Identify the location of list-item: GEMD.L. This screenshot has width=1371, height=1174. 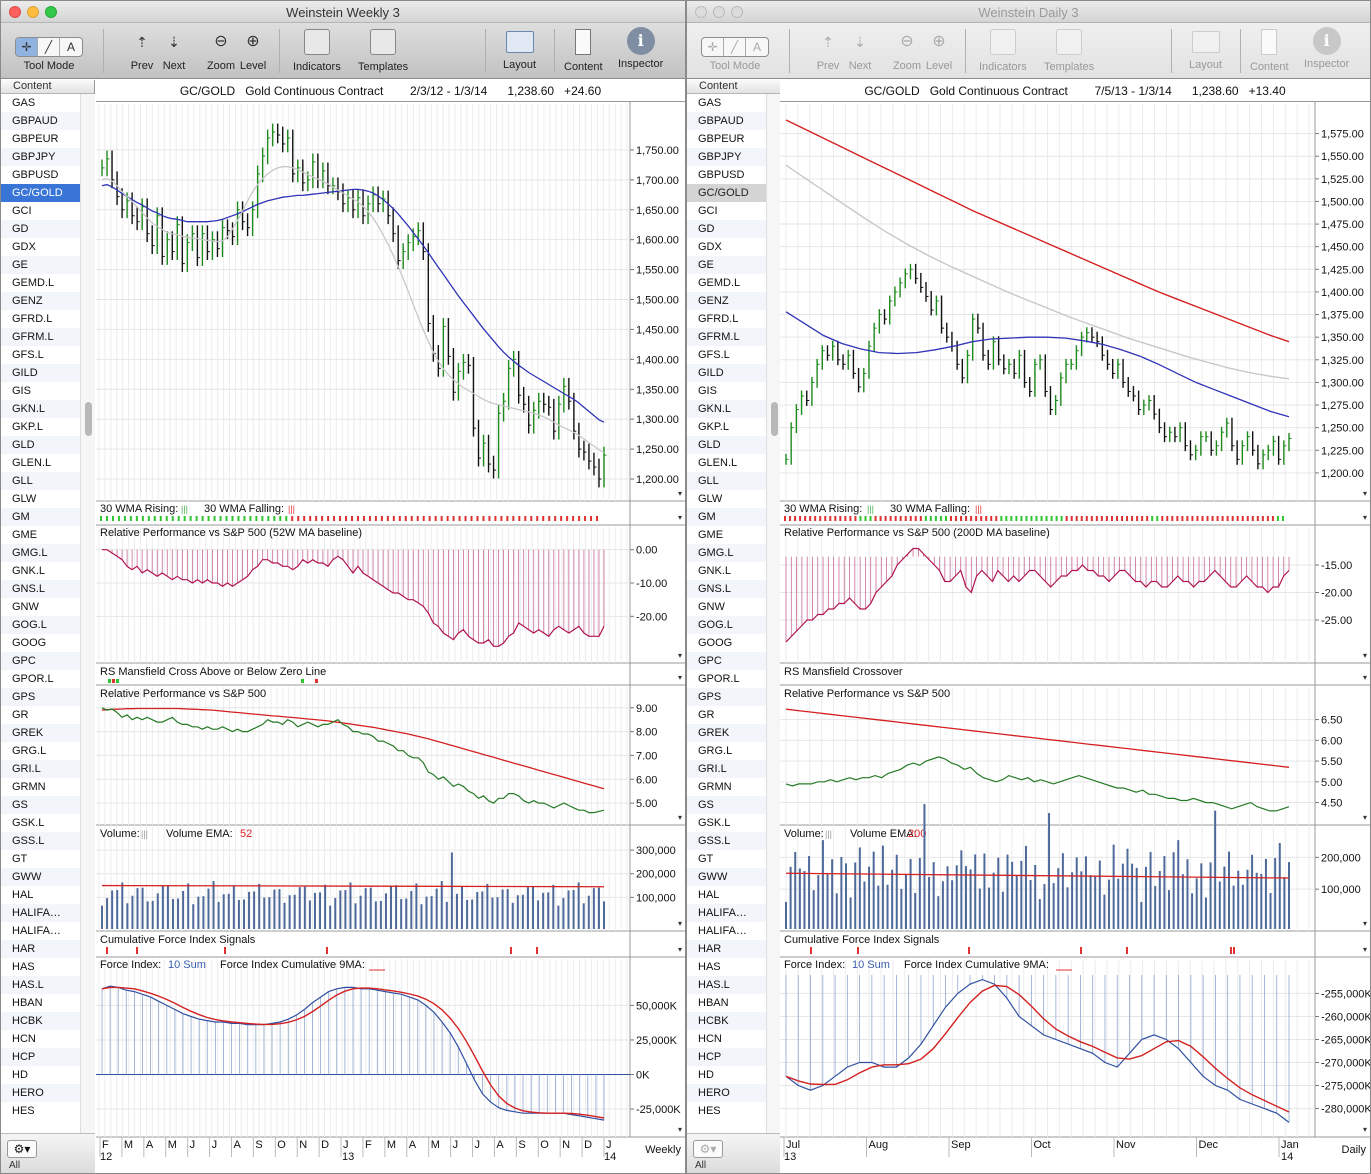
(33, 283).